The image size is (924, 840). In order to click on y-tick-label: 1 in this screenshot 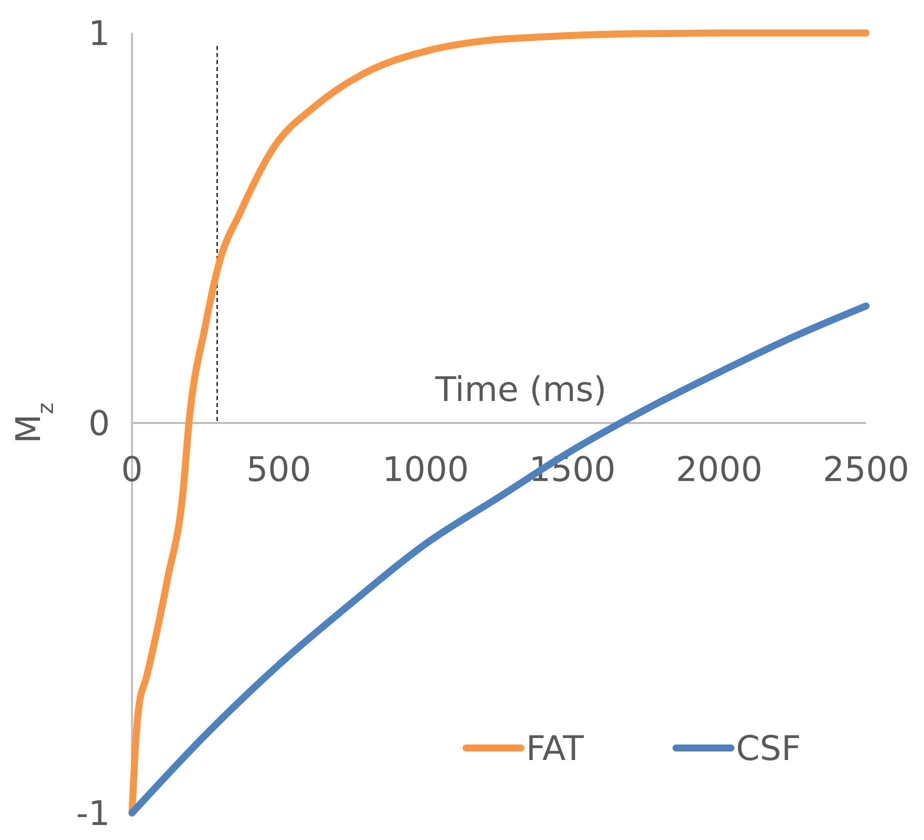, I will do `click(99, 34)`.